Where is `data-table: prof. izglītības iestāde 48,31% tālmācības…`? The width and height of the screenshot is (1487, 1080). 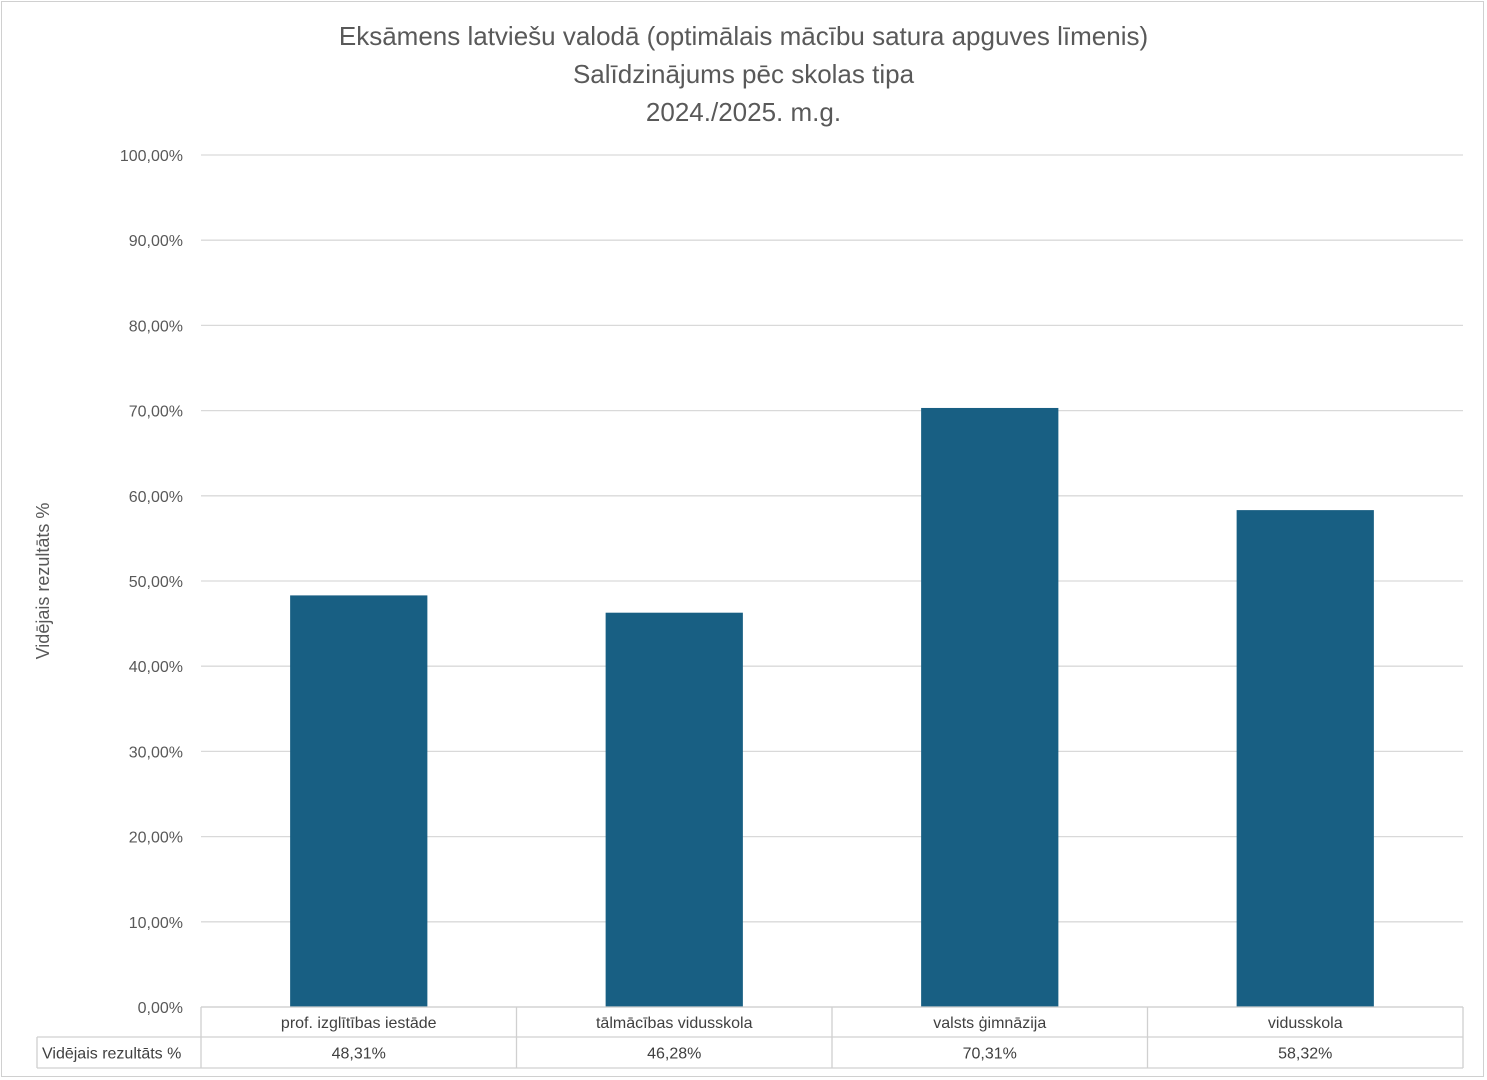
data-table: prof. izglītības iestāde 48,31% tālmācības… is located at coordinates (750, 1037).